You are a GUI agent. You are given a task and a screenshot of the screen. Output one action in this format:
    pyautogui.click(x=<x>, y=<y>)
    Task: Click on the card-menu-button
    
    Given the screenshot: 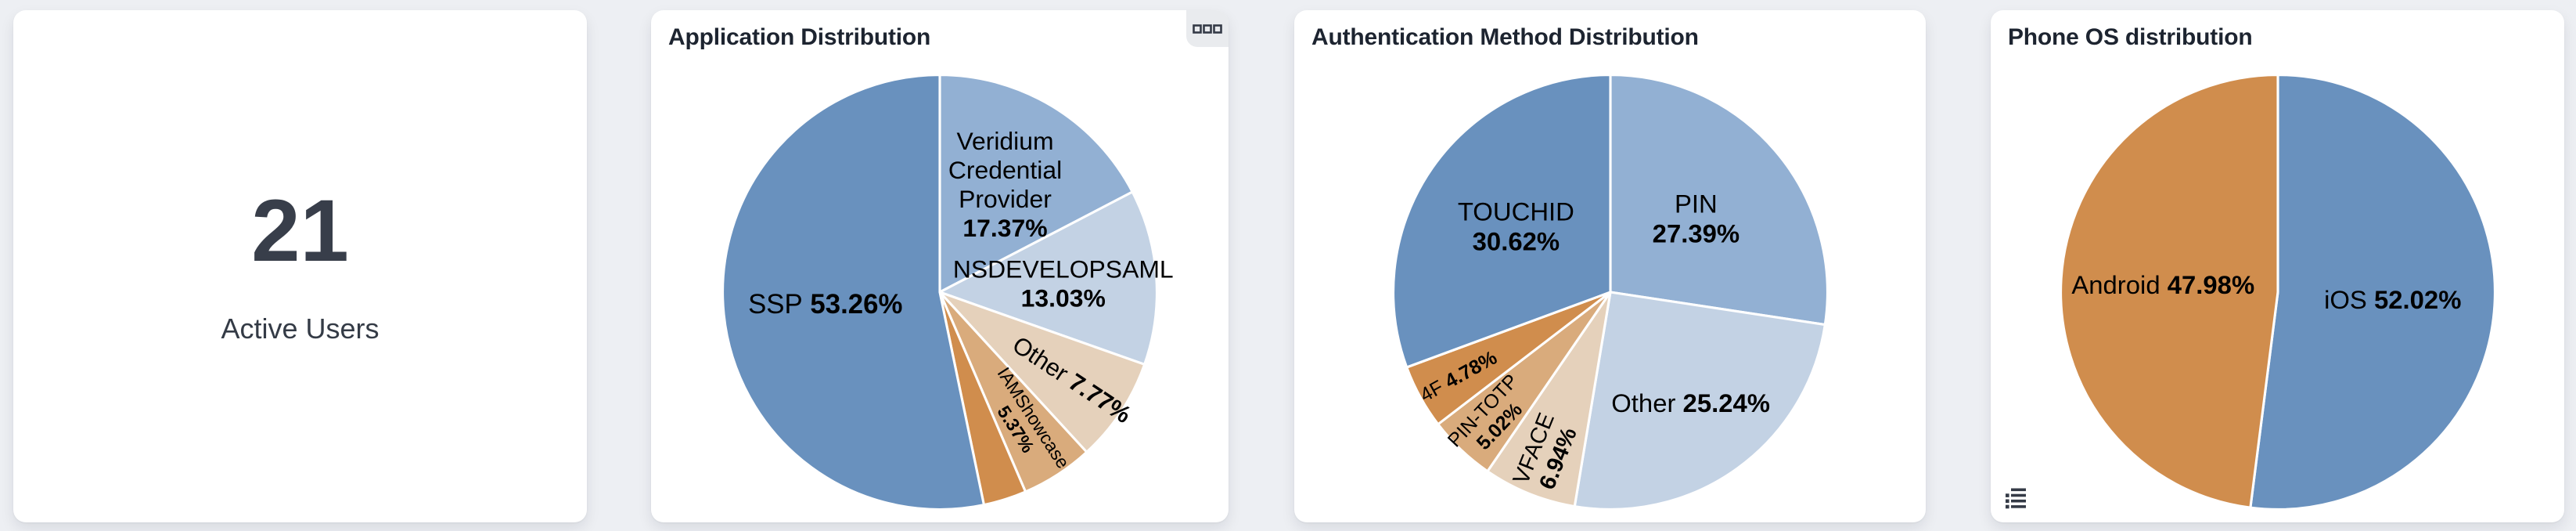 What is the action you would take?
    pyautogui.click(x=1207, y=28)
    